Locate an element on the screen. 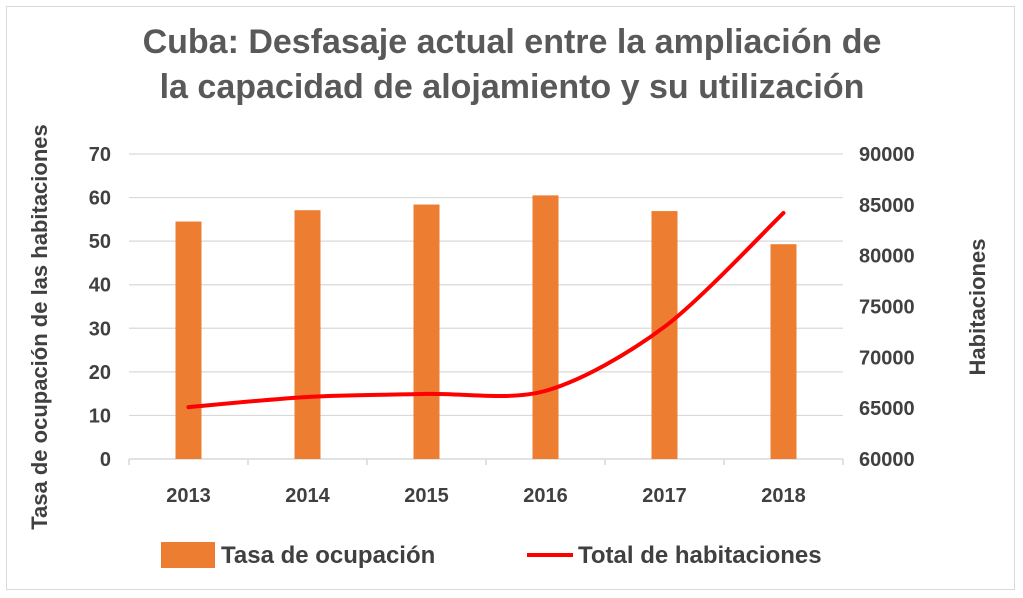 The image size is (1023, 598). right-tick-label: 75000 is located at coordinates (887, 308).